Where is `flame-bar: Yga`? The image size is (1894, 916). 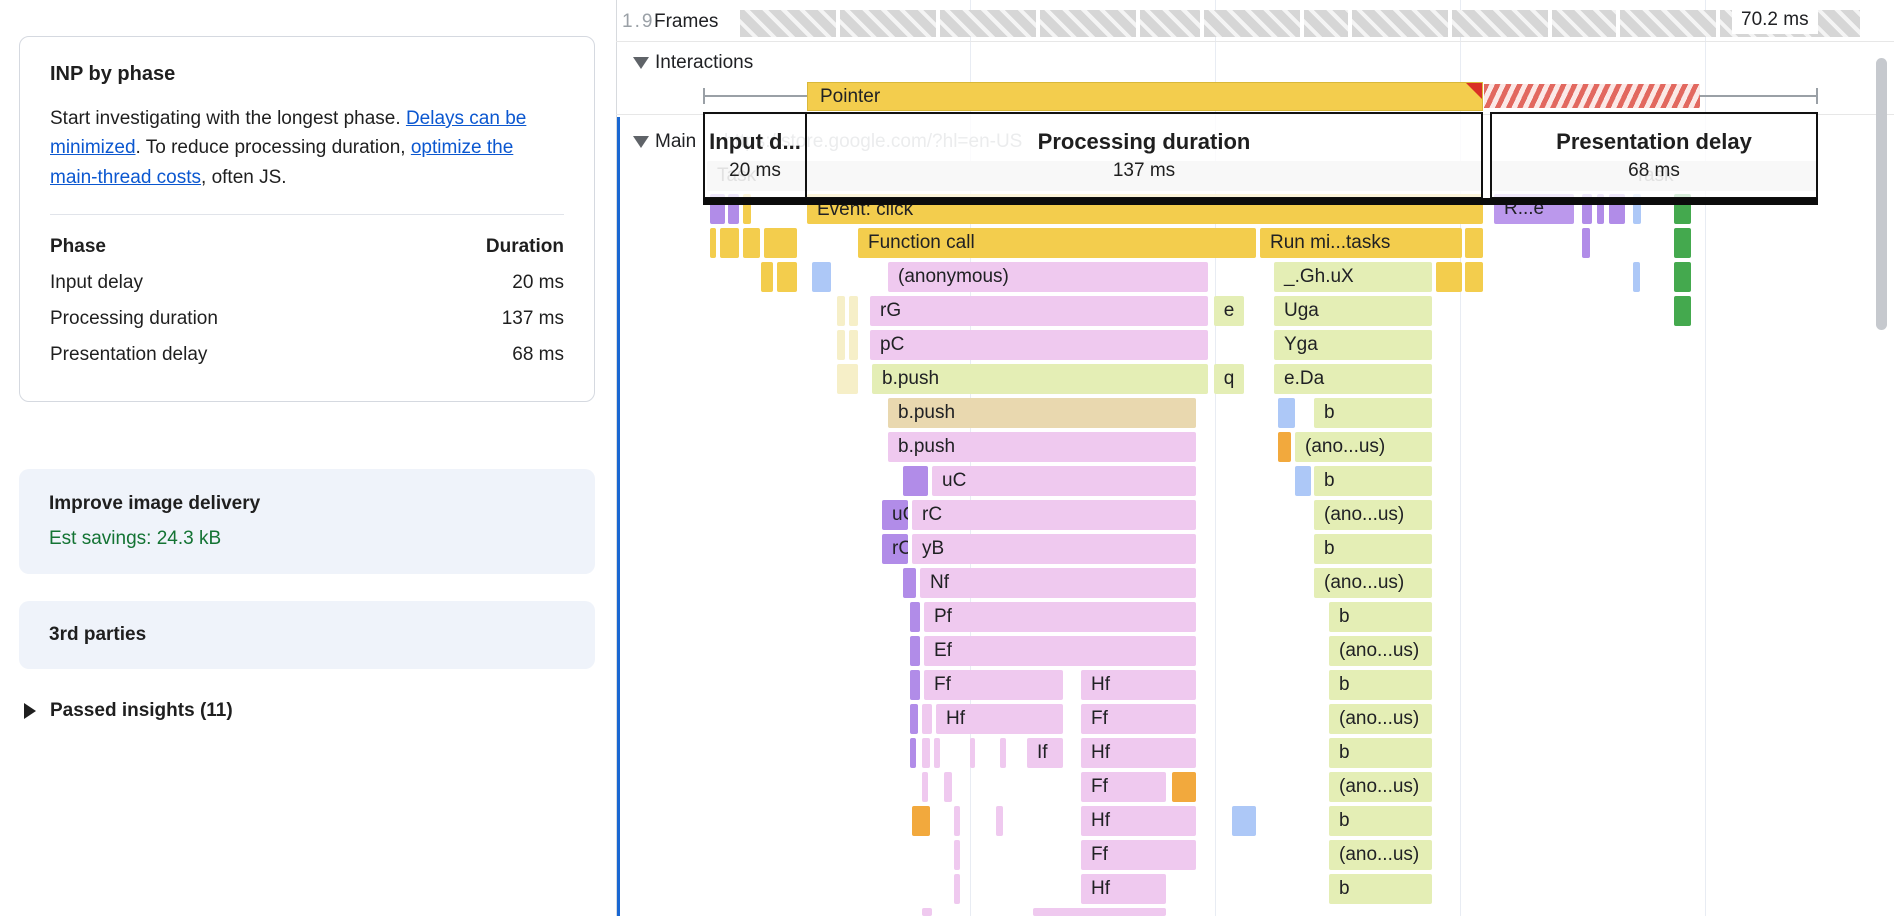
flame-bar: Yga is located at coordinates (1353, 345).